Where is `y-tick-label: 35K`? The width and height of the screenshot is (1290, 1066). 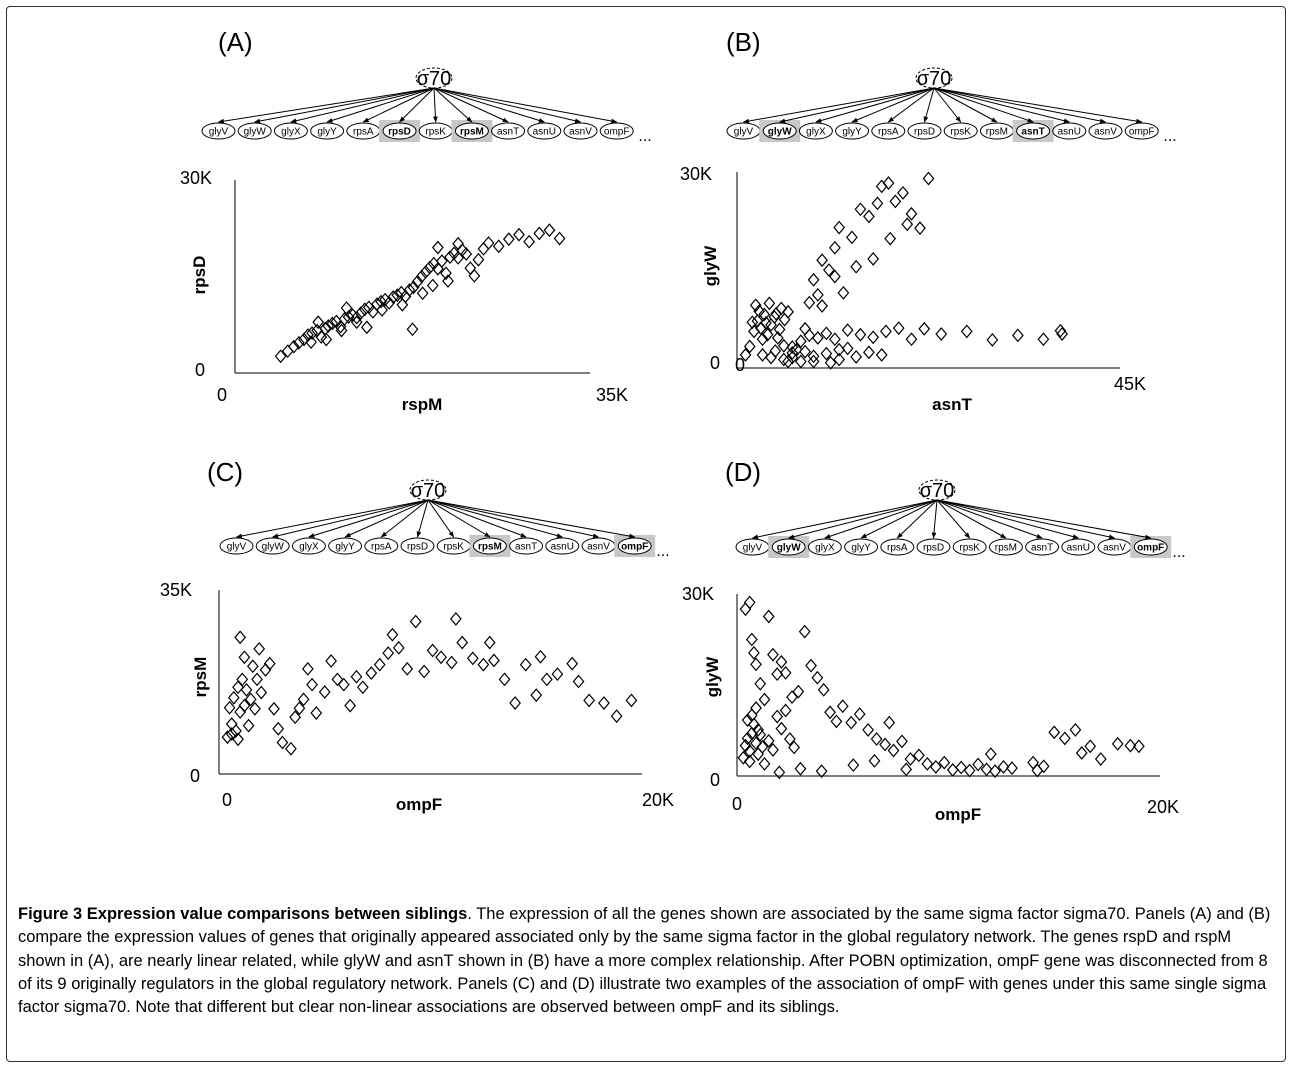
y-tick-label: 35K is located at coordinates (176, 590).